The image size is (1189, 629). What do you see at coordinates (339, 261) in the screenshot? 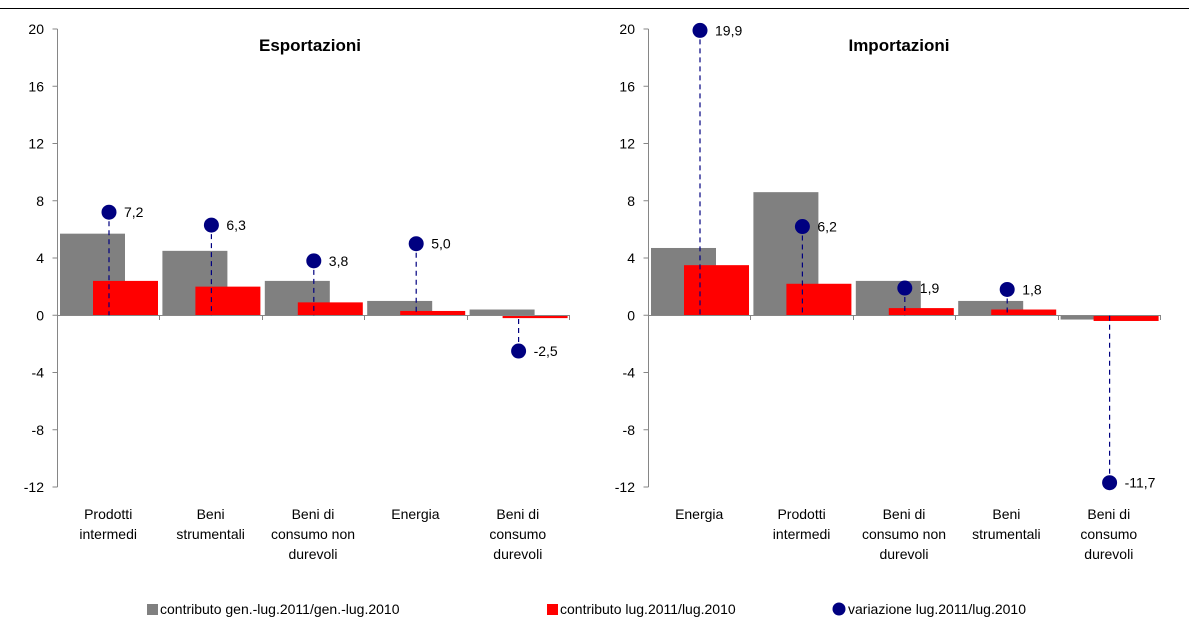
I see `variazione-data-label: 3,8` at bounding box center [339, 261].